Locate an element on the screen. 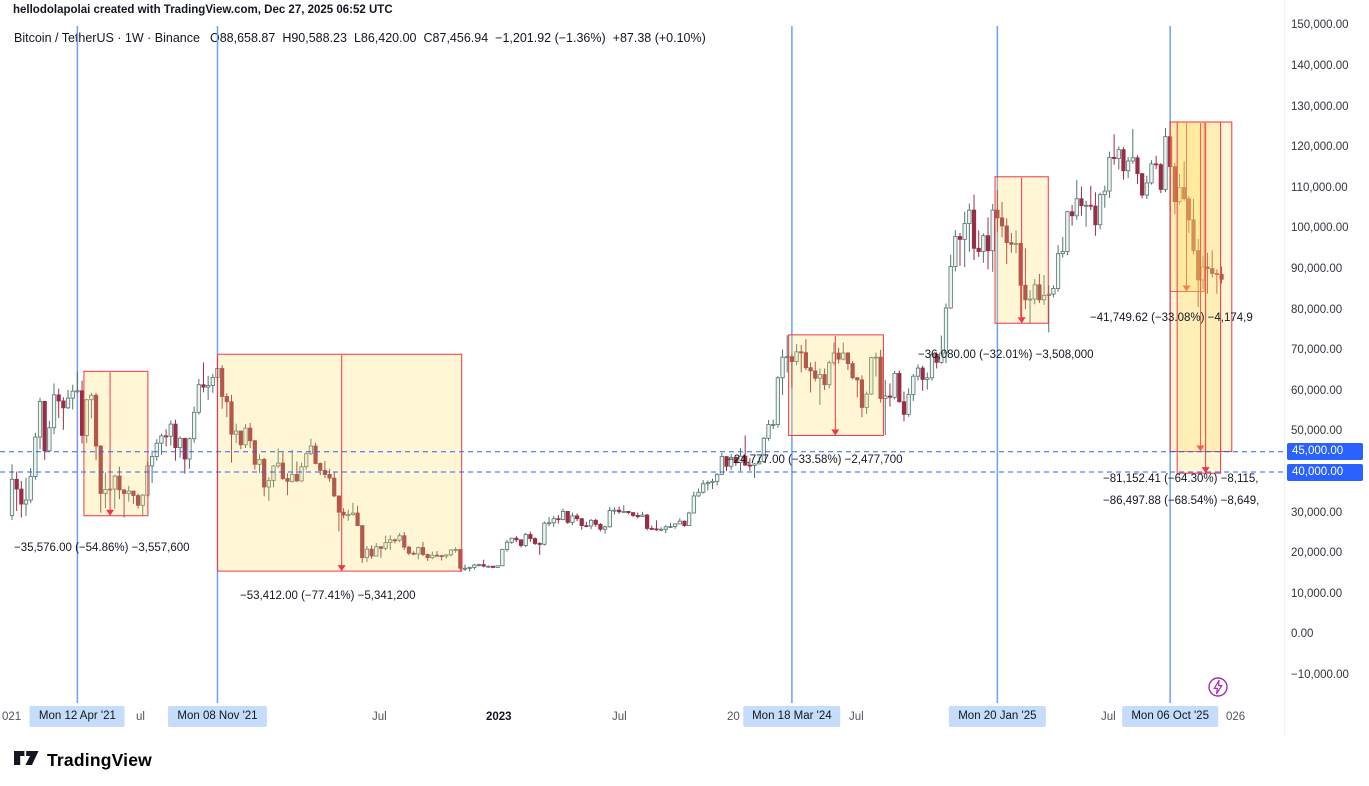 This screenshot has height=786, width=1369. symbol-title: Bitcoin / TetherUS · 1W · Binance is located at coordinates (107, 38).